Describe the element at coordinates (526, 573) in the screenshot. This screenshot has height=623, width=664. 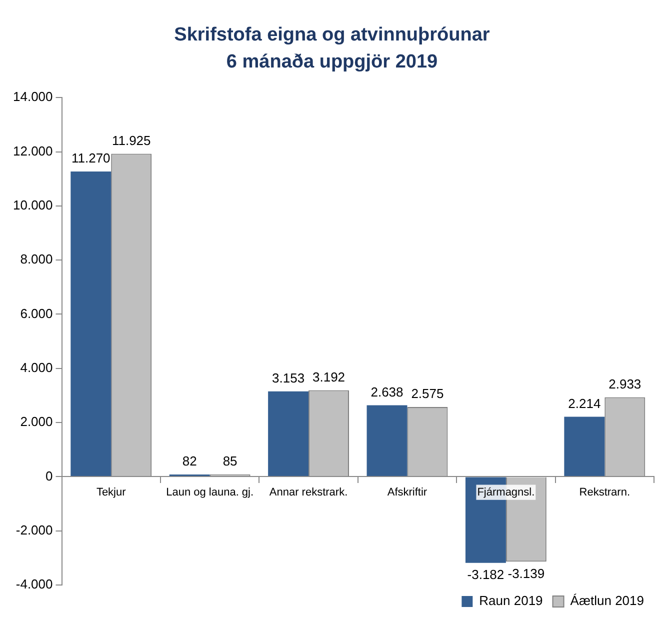
I see `data-label: -3.139` at that location.